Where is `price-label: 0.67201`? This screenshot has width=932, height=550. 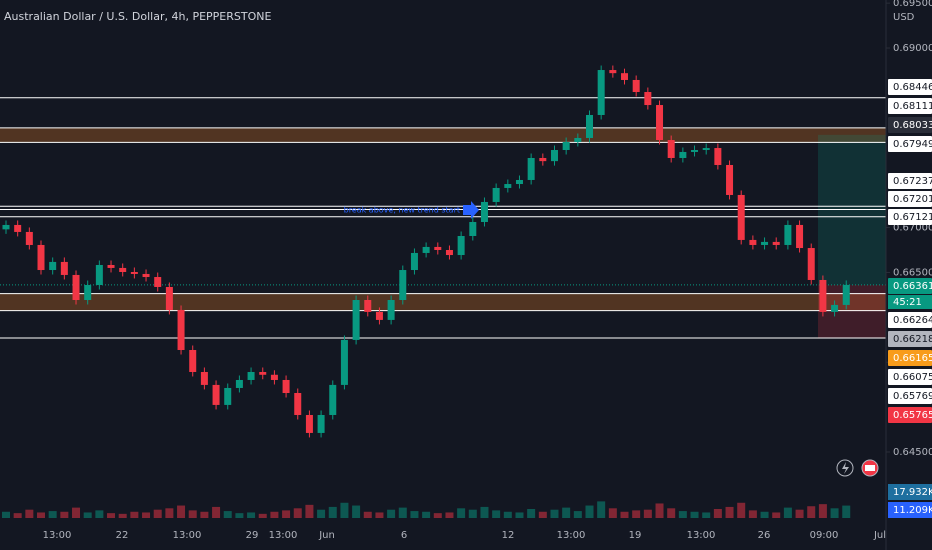 price-label: 0.67201 is located at coordinates (912, 199).